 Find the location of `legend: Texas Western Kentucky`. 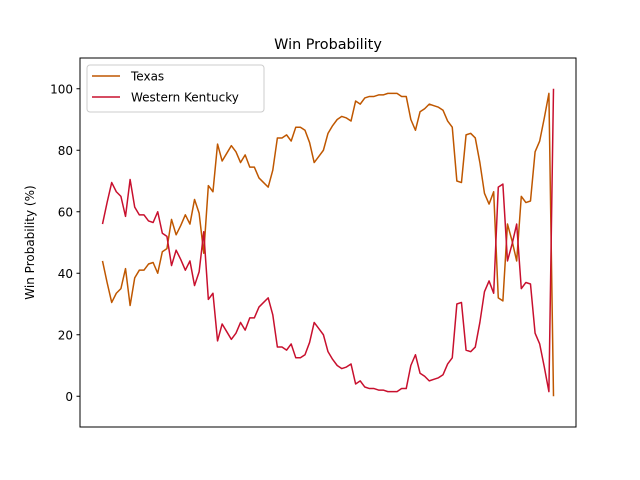

legend: Texas Western Kentucky is located at coordinates (175, 88).